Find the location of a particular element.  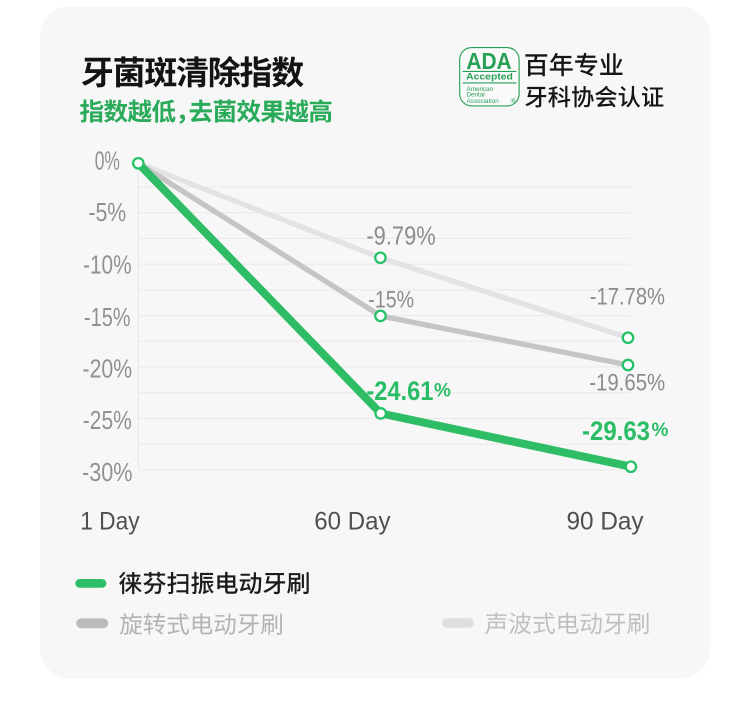

svg-text: 0% is located at coordinates (107, 160).